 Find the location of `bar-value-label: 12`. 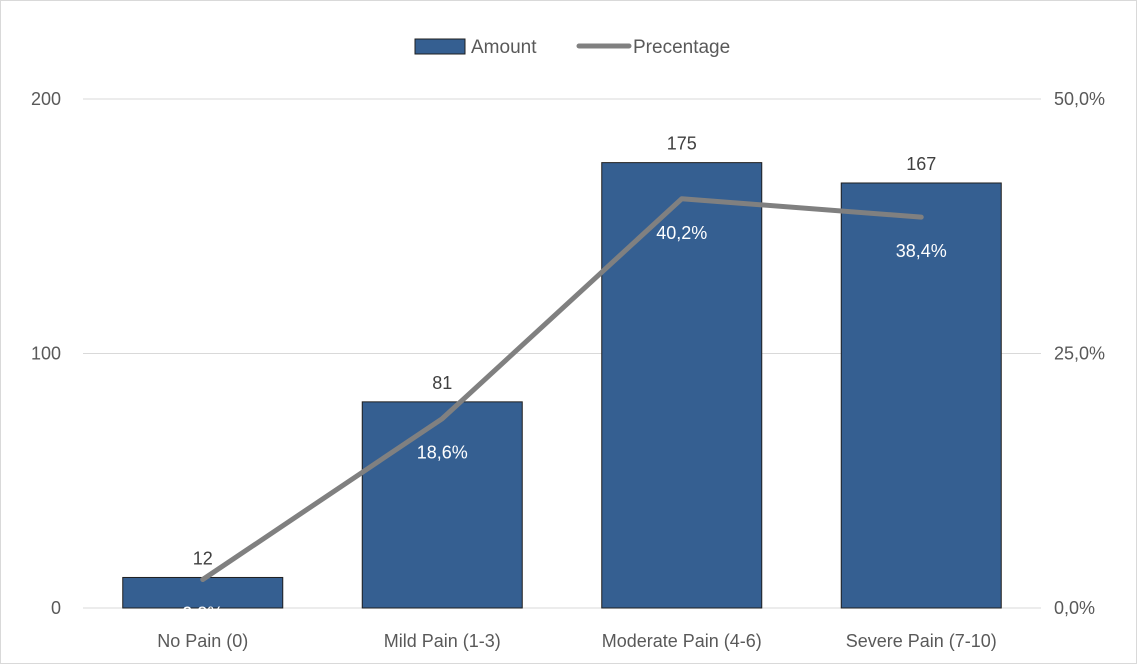

bar-value-label: 12 is located at coordinates (203, 558).